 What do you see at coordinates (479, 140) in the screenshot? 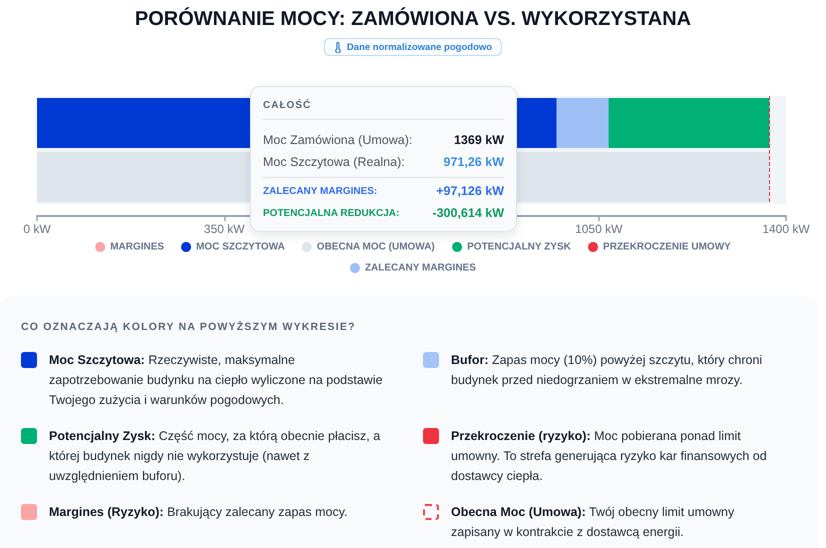
I see `annotation: 1369 kW` at bounding box center [479, 140].